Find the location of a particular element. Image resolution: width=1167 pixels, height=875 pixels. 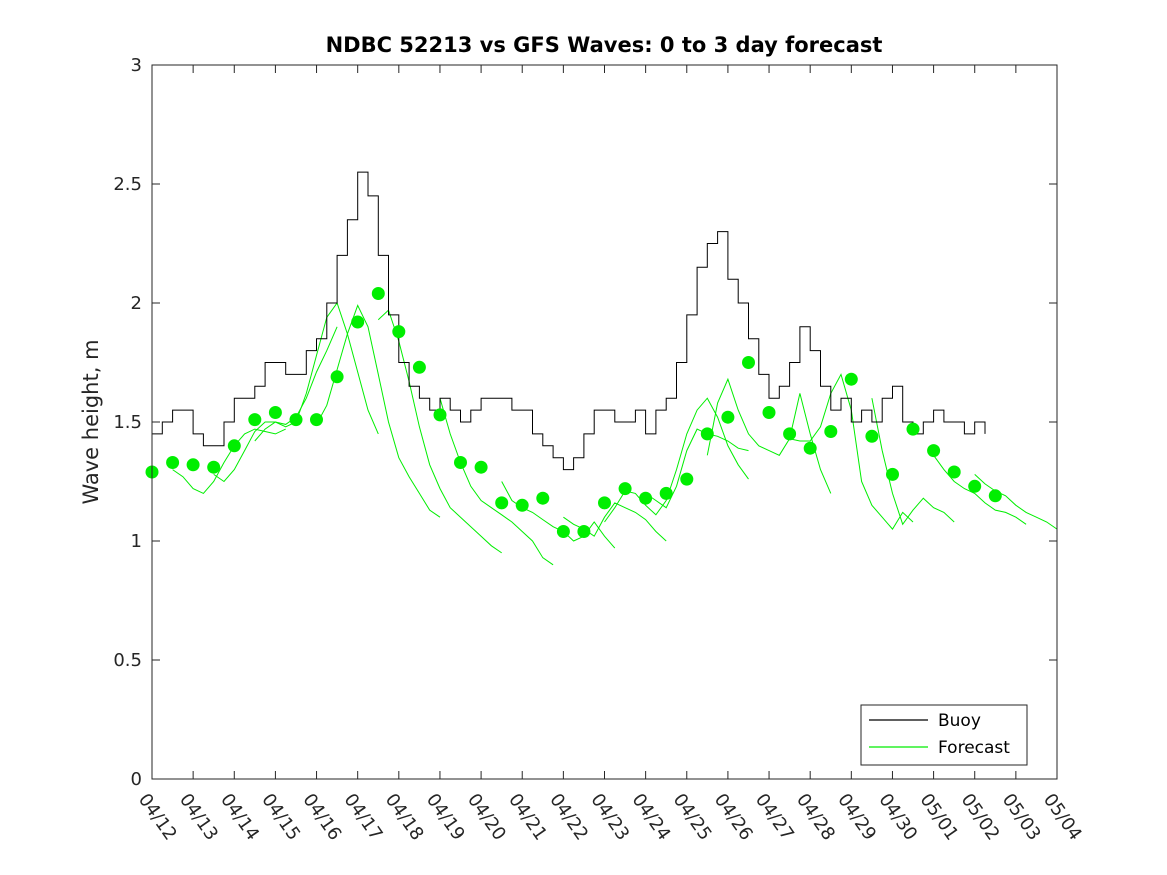

legend: Buoy Forecast is located at coordinates (944, 735).